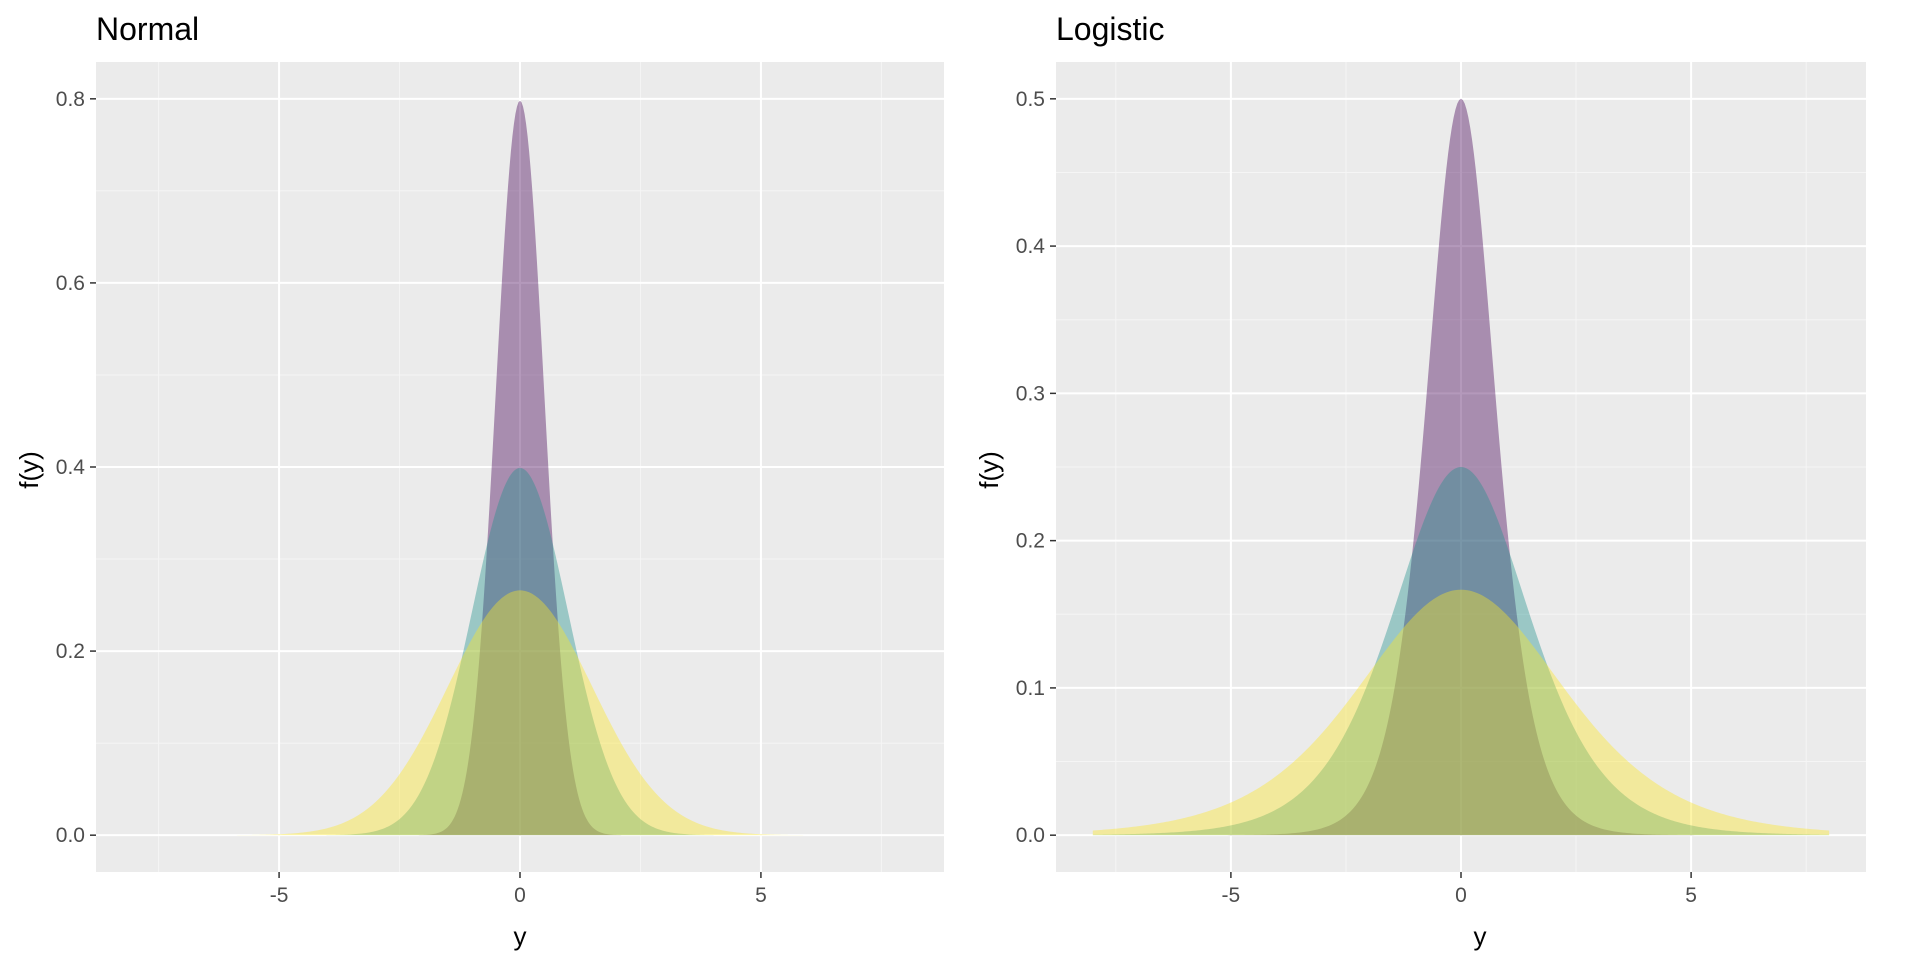  What do you see at coordinates (1030, 688) in the screenshot?
I see `y-tick-label: 0.1` at bounding box center [1030, 688].